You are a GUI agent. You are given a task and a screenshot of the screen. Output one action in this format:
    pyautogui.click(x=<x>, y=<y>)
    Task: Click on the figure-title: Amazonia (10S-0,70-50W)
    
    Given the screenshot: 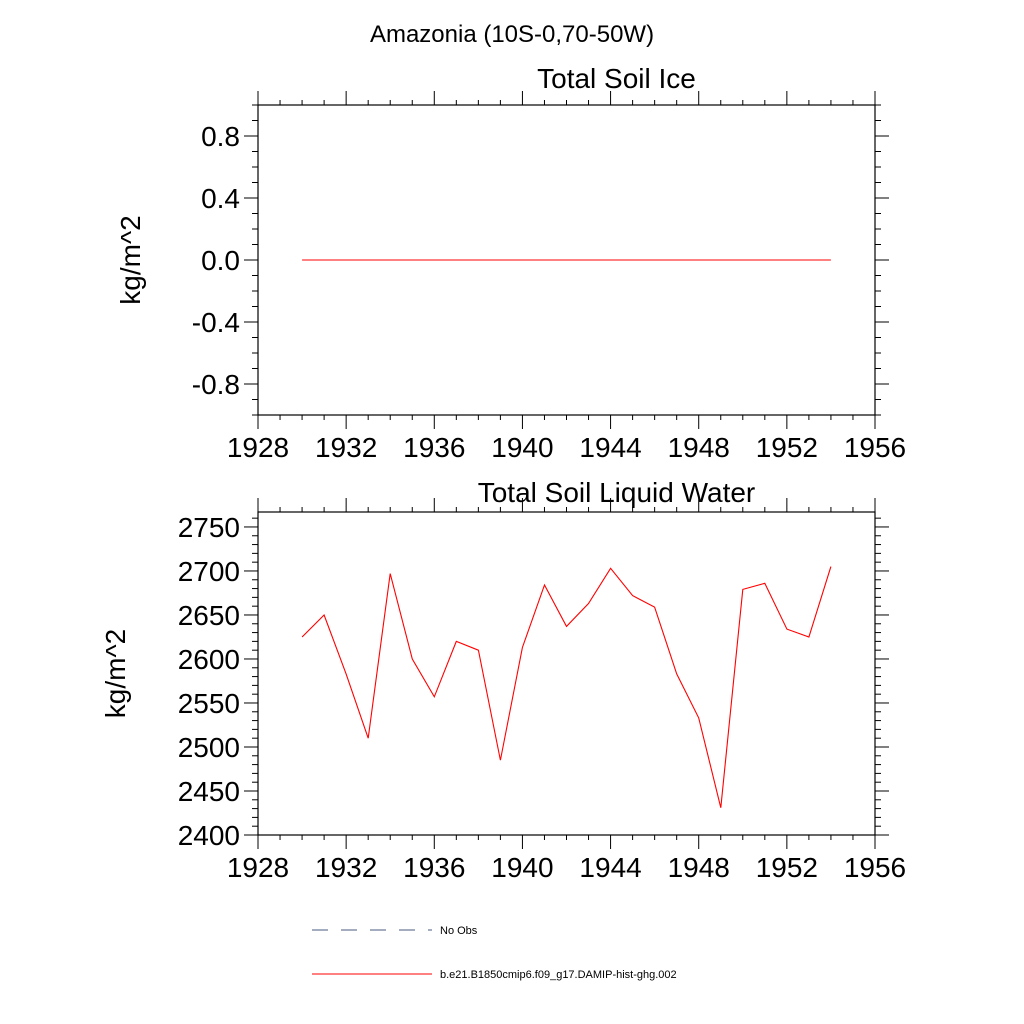 What is the action you would take?
    pyautogui.click(x=512, y=34)
    